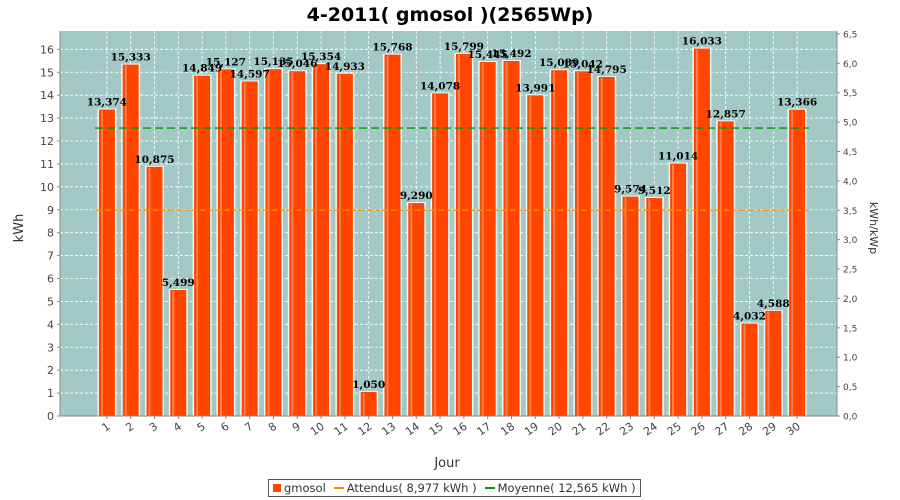  What do you see at coordinates (721, 429) in the screenshot?
I see `x-tick-label: 27` at bounding box center [721, 429].